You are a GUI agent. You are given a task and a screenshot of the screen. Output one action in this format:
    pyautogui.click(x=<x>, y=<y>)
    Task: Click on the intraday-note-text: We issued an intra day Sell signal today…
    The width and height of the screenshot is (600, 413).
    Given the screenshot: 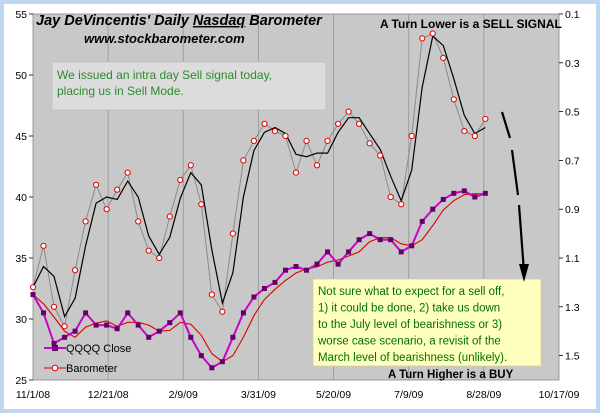 What is the action you would take?
    pyautogui.click(x=166, y=83)
    